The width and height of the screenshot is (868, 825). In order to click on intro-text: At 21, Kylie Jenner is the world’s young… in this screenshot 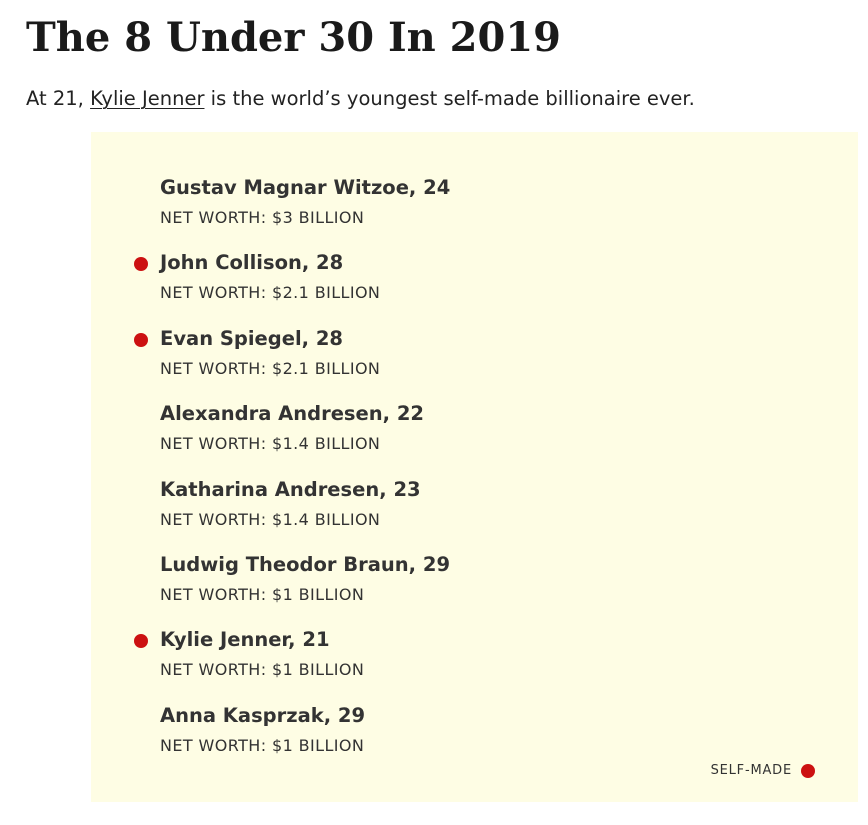, I will do `click(360, 99)`.